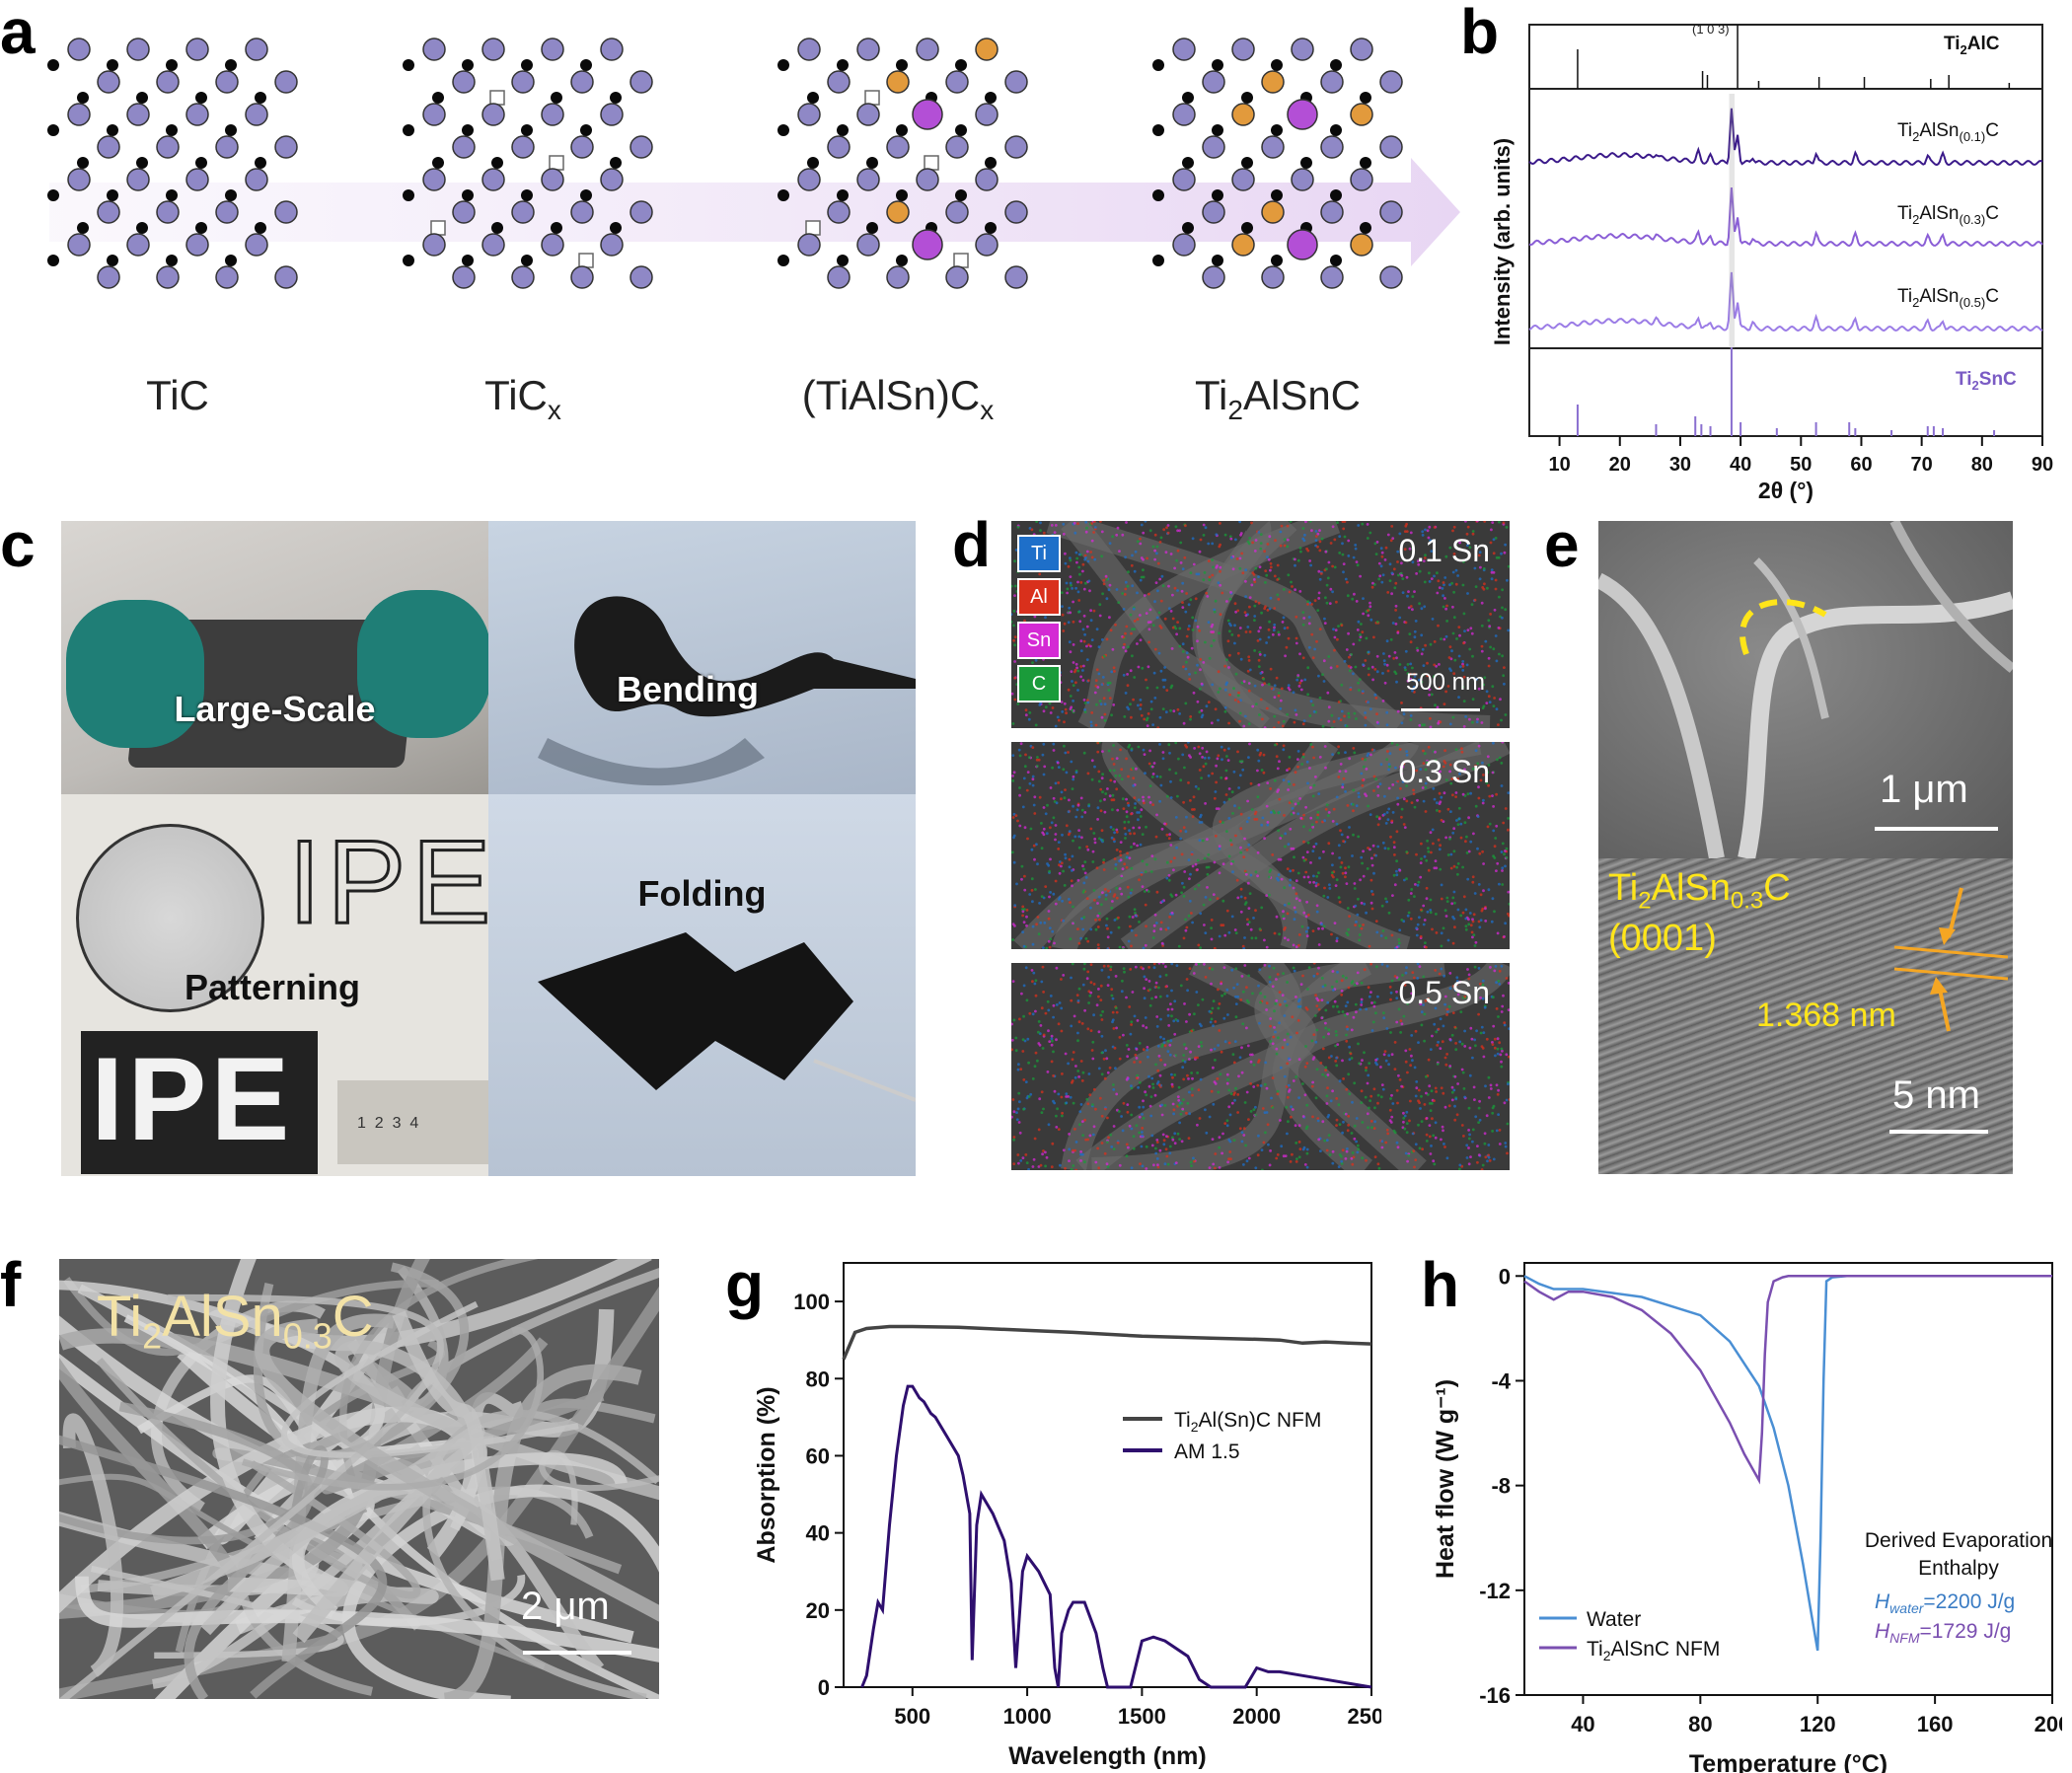 This screenshot has height=1773, width=2072. Describe the element at coordinates (1982, 465) in the screenshot. I see `xrd-x-tick-label: 80` at that location.